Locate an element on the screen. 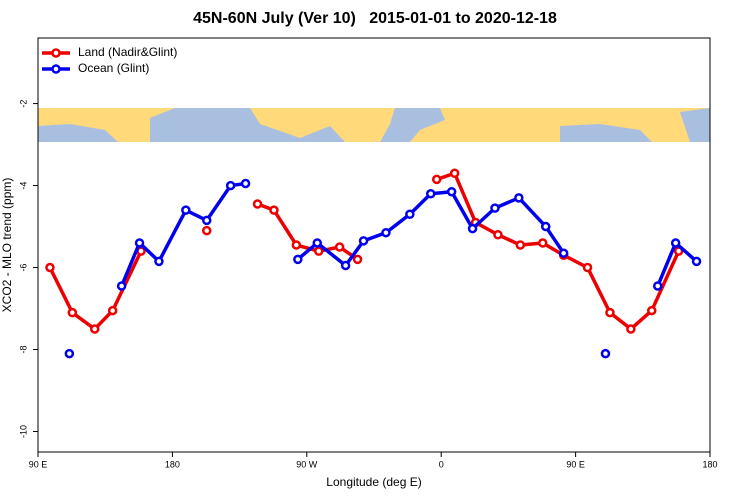  legend-label: Land (Nadir&Glint) is located at coordinates (127, 52).